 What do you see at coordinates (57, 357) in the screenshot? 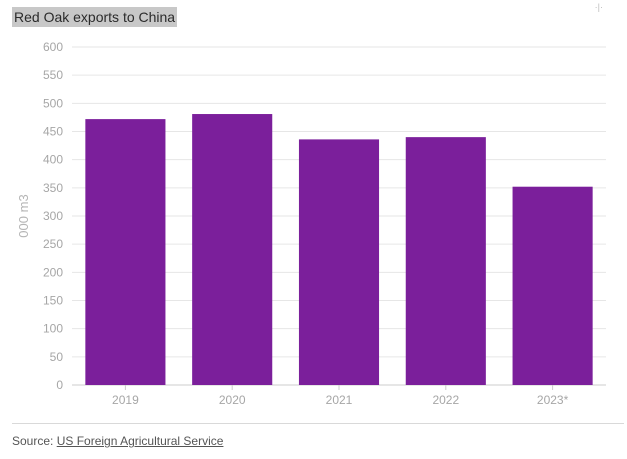
I see `y-tick-label: 50` at bounding box center [57, 357].